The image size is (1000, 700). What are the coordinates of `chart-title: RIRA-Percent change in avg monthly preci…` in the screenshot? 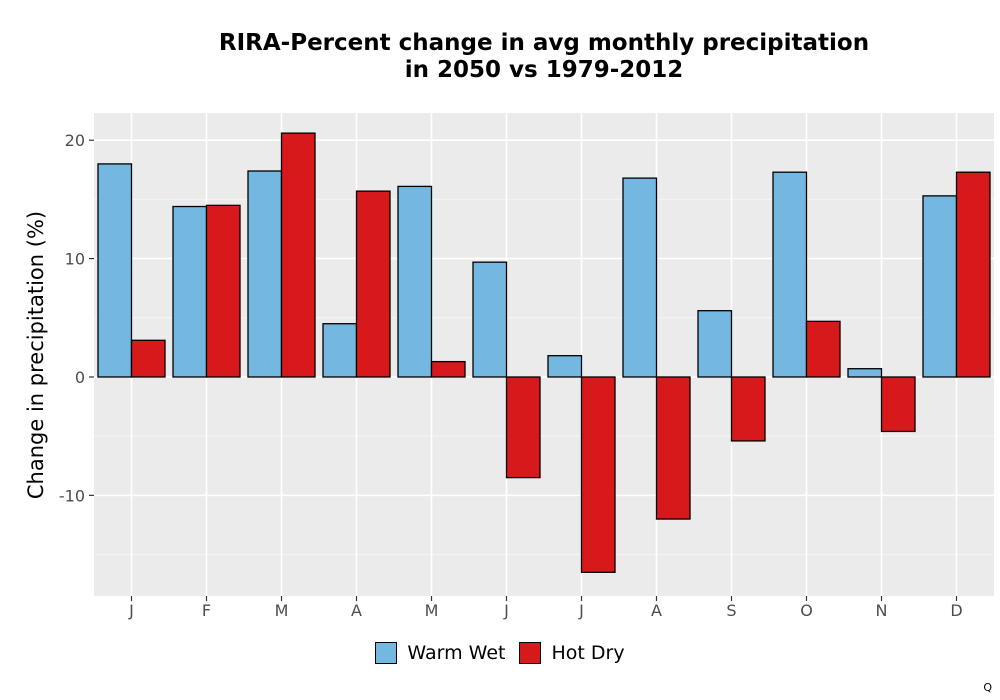 It's located at (544, 57).